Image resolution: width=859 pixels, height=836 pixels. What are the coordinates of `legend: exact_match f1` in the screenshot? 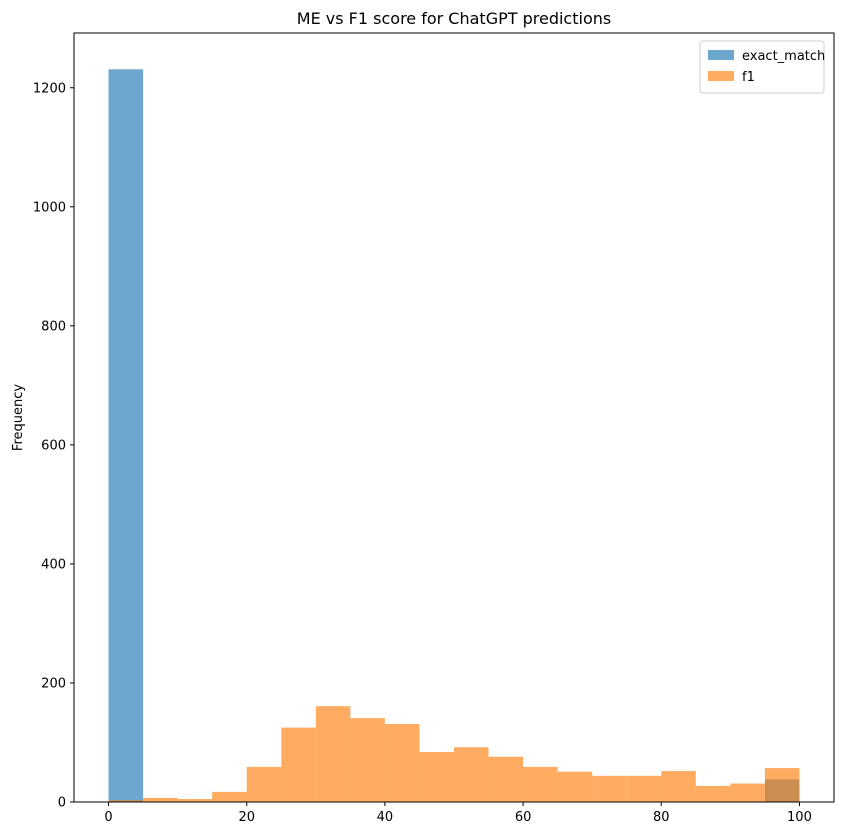 It's located at (762, 67).